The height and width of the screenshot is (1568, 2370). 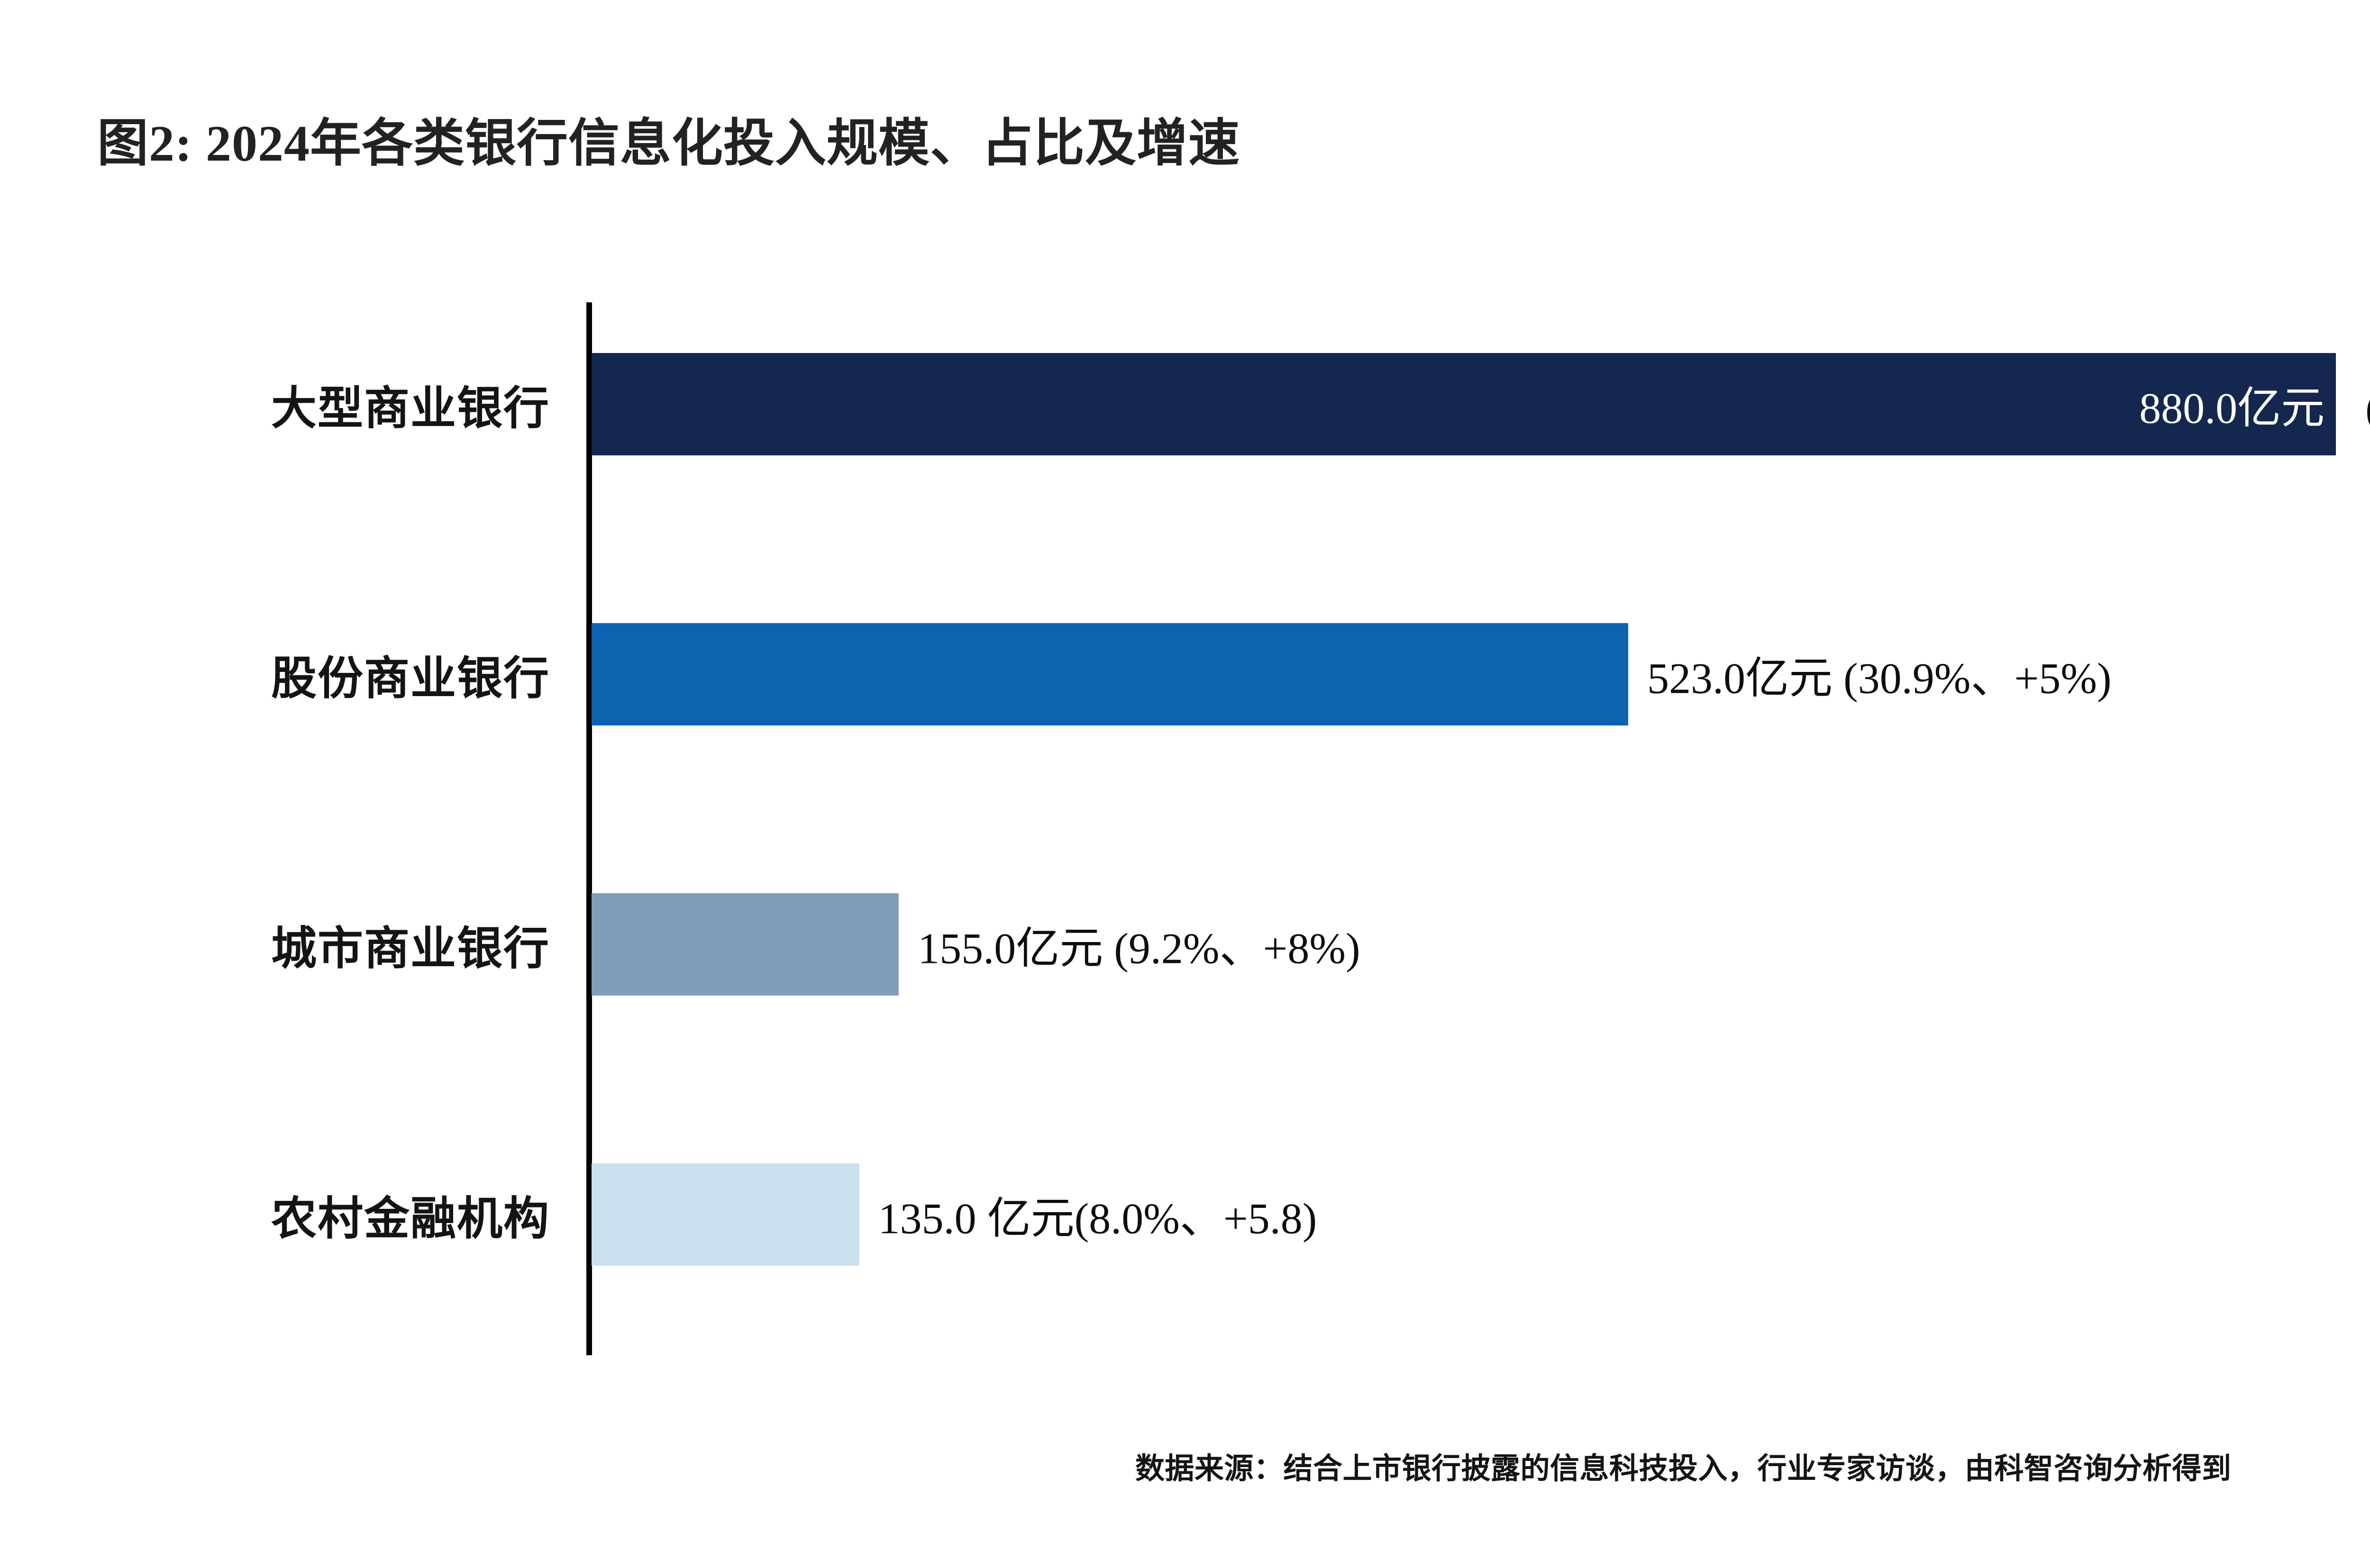 I want to click on bar-annotation-joint-stock-bank: 523.0亿元 (30.9%、+5%), so click(x=1879, y=678).